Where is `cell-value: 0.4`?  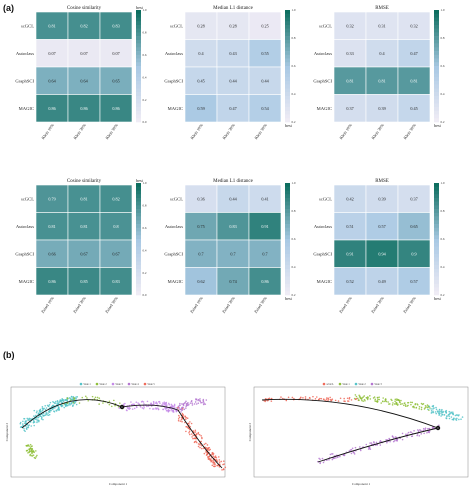
cell-value: 0.4 is located at coordinates (201, 53).